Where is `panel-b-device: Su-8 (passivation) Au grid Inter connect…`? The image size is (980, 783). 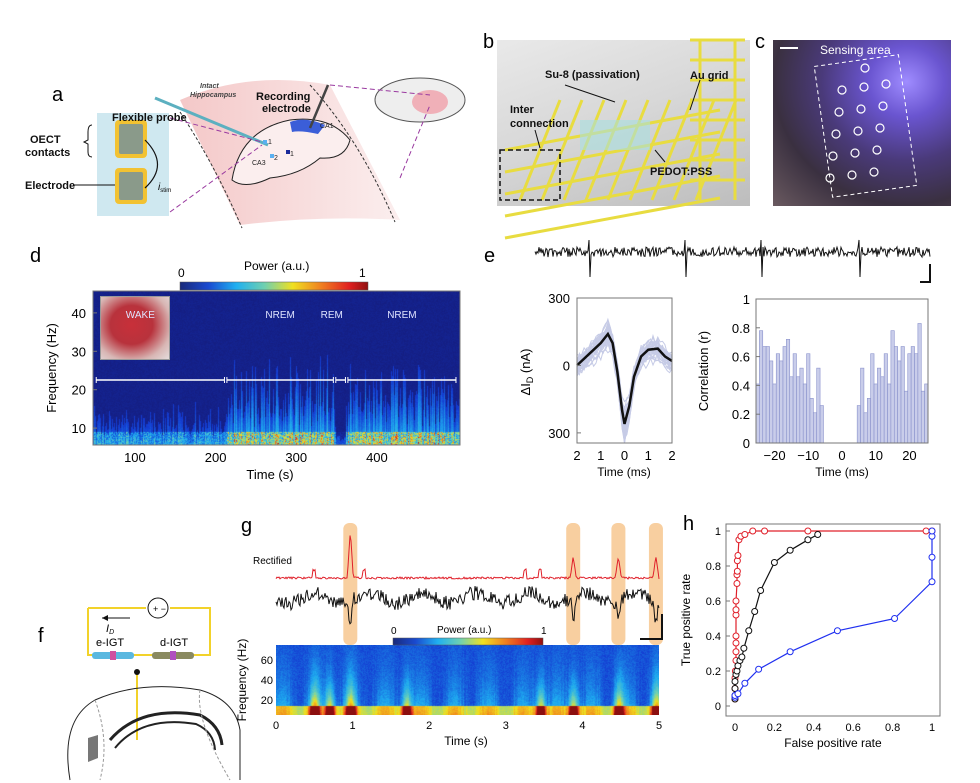 panel-b-device: Su-8 (passivation) Au grid Inter connect… is located at coordinates (622, 139).